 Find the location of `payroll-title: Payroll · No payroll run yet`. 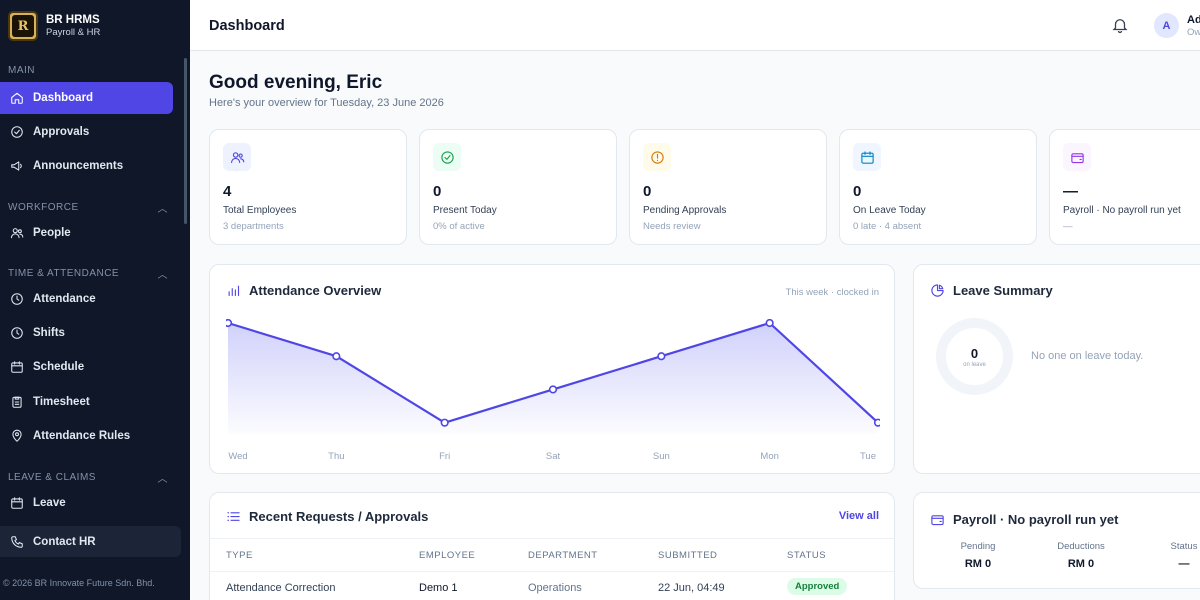

payroll-title: Payroll · No payroll run yet is located at coordinates (1024, 519).